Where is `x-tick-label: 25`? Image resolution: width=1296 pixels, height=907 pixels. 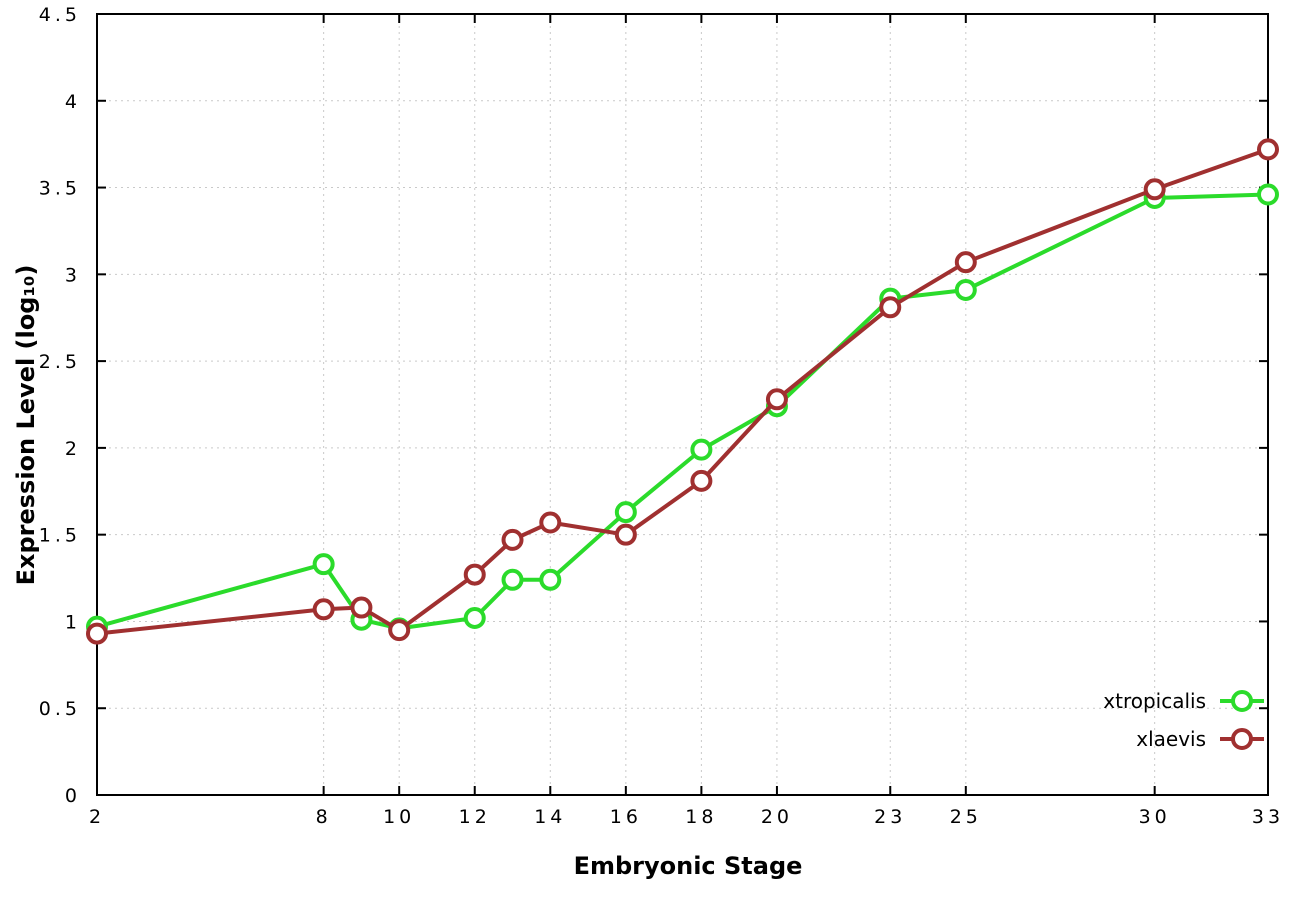
x-tick-label: 25 is located at coordinates (966, 817).